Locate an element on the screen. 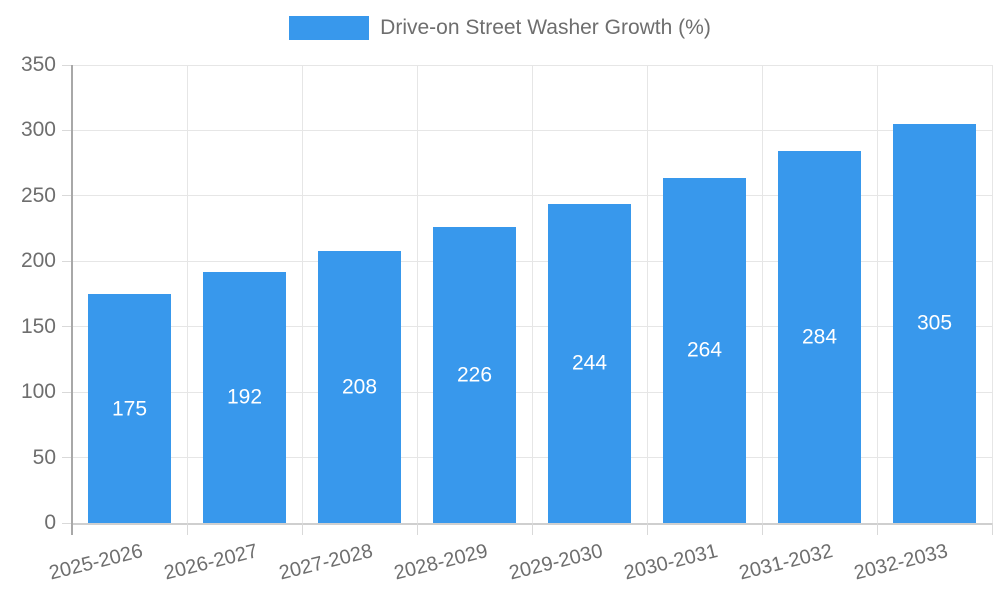 The width and height of the screenshot is (1000, 600). legend-label: Drive-on Street Washer Growth (%) is located at coordinates (545, 28).